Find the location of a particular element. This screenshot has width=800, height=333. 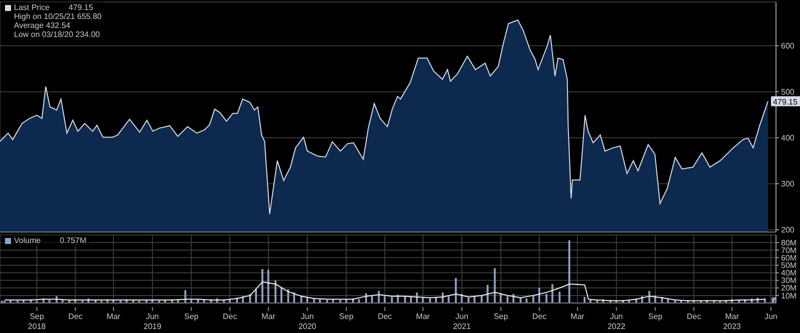

x-tick-label: Jun is located at coordinates (771, 316).